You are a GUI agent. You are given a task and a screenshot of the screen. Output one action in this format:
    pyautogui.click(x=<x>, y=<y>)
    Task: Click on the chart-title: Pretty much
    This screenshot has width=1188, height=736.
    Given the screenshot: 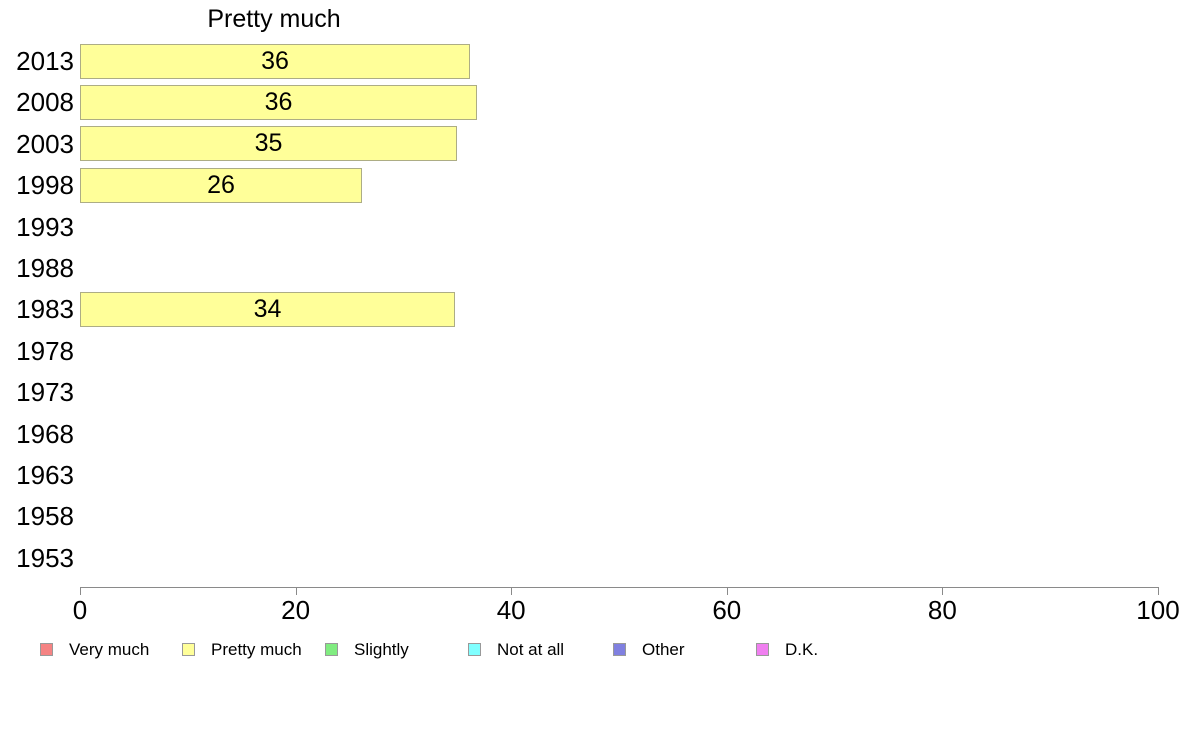 What is the action you would take?
    pyautogui.click(x=274, y=19)
    